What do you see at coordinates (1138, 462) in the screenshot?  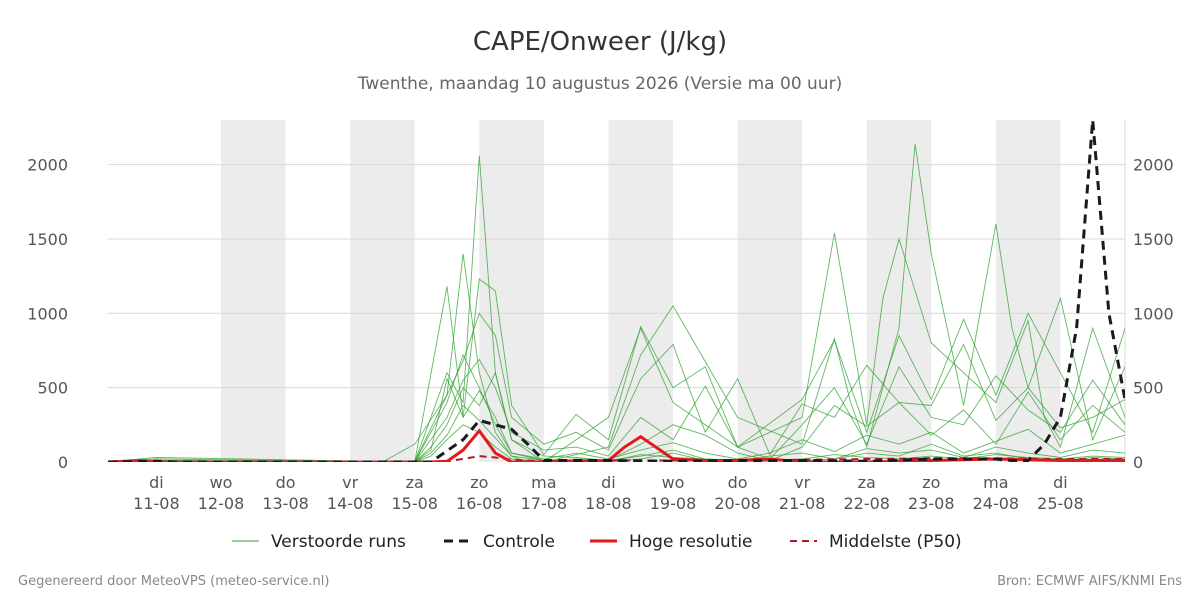 I see `y-tick-label-right: 0` at bounding box center [1138, 462].